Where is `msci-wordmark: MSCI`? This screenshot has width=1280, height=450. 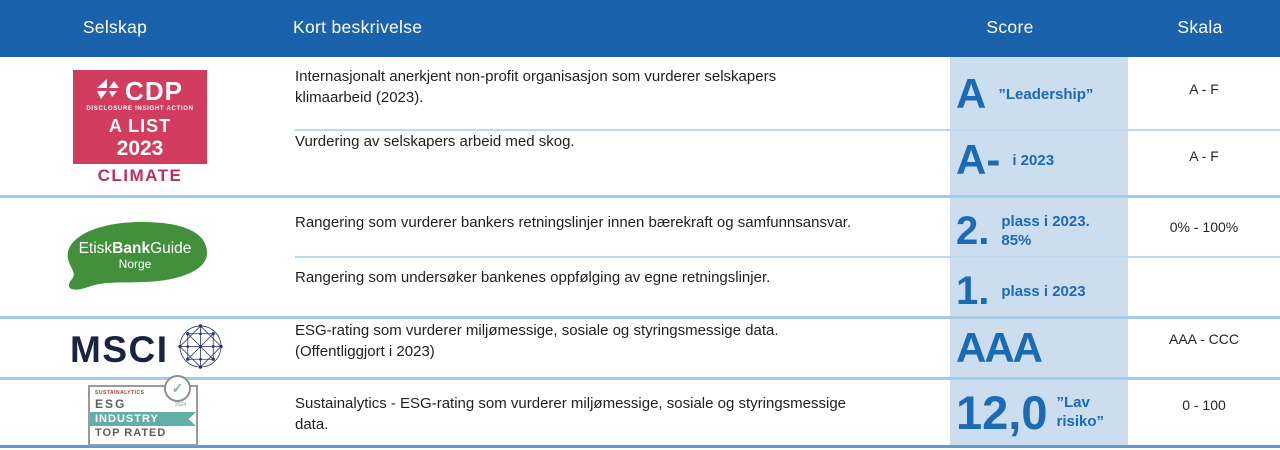 msci-wordmark: MSCI is located at coordinates (119, 349).